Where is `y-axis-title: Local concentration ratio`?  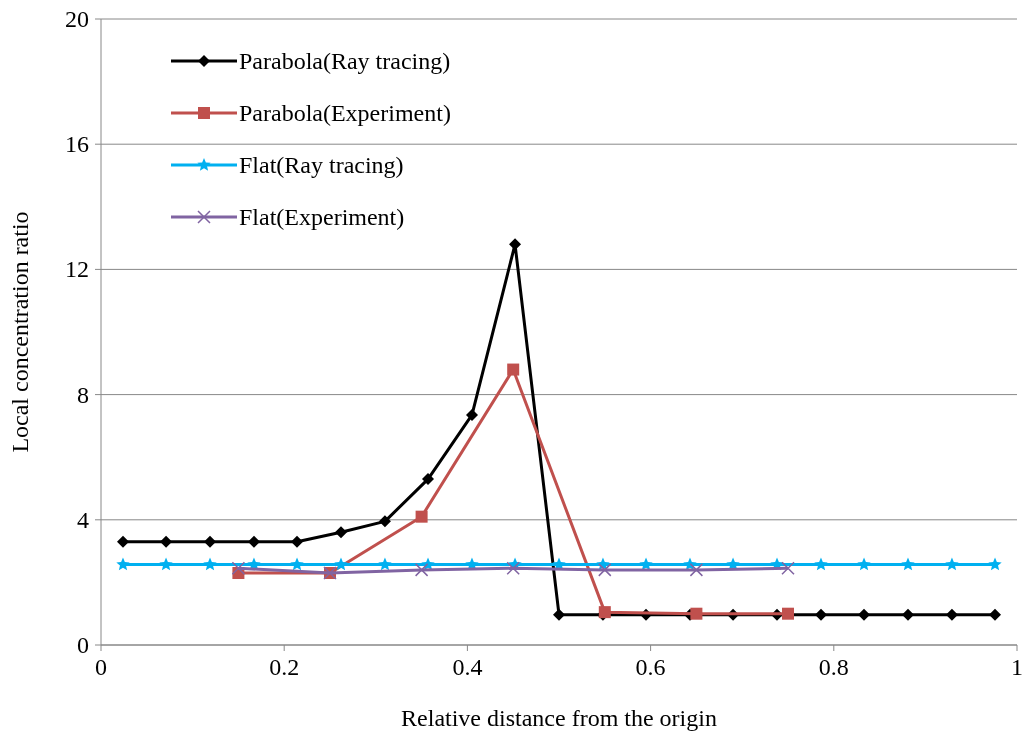 y-axis-title: Local concentration ratio is located at coordinates (20, 332).